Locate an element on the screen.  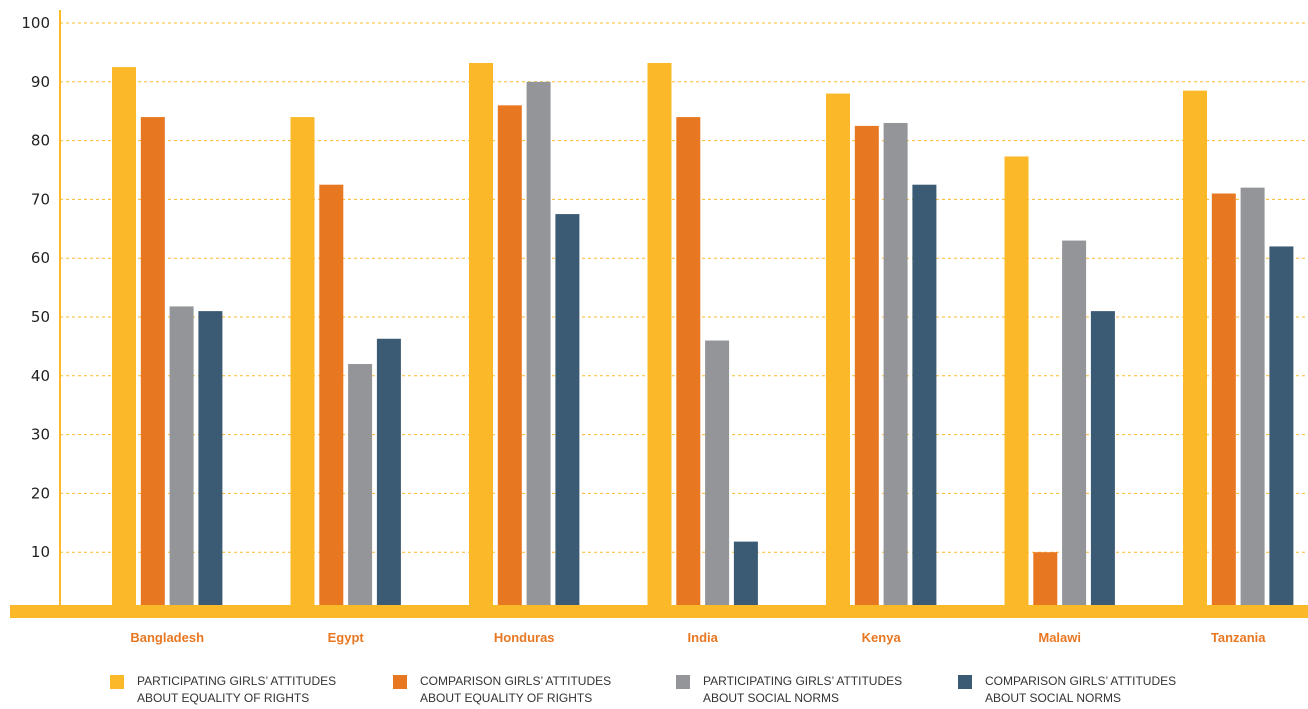
y-tick-labels: 10 20 30 40 50 60 70 80 90 100 is located at coordinates (35, 287).